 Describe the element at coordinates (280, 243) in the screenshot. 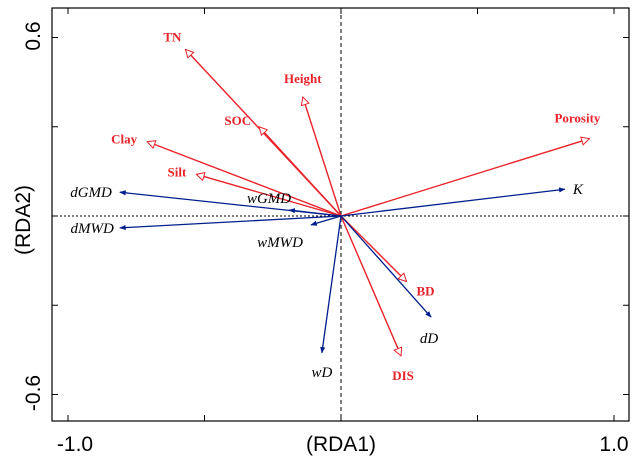

I see `vector-label-wmwd: wMWD` at that location.